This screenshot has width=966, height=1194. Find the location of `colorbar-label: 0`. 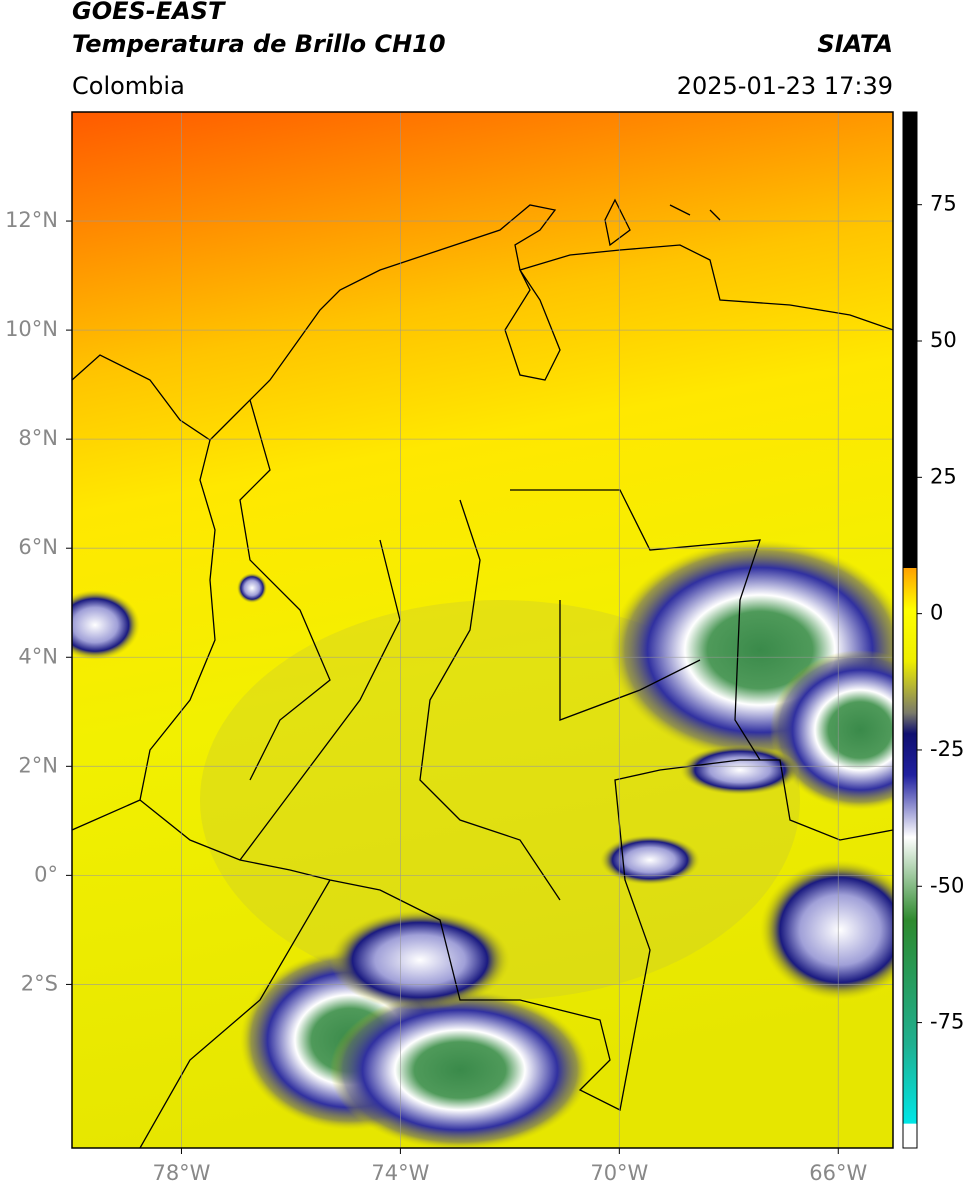

colorbar-label: 0 is located at coordinates (936, 613).